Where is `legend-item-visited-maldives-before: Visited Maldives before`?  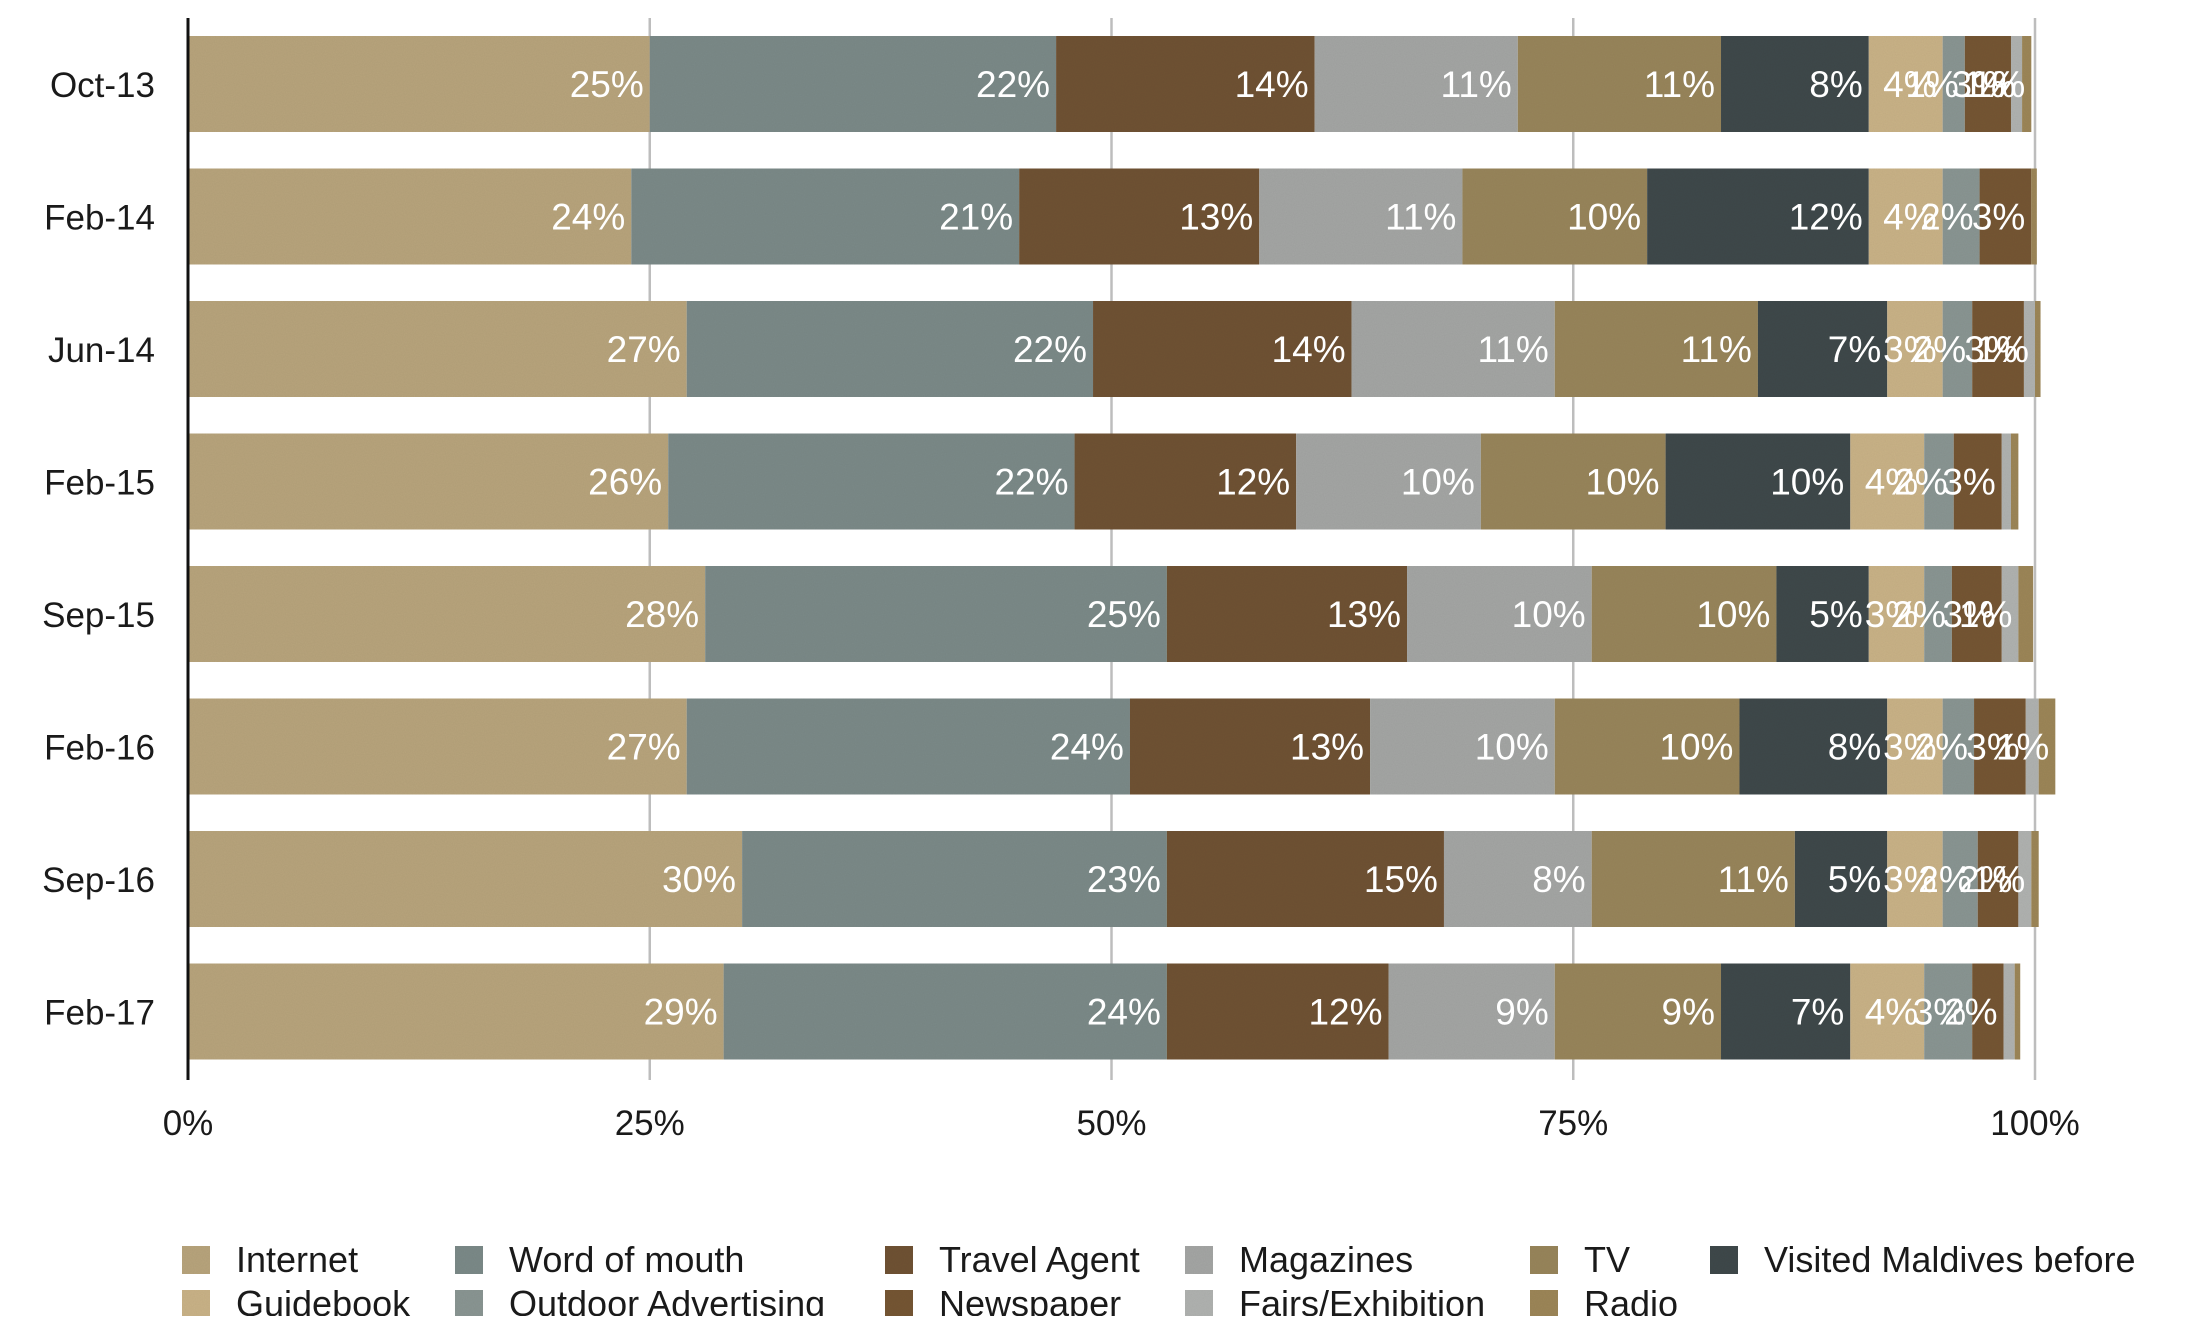
legend-item-visited-maldives-before: Visited Maldives before is located at coordinates (1923, 1259).